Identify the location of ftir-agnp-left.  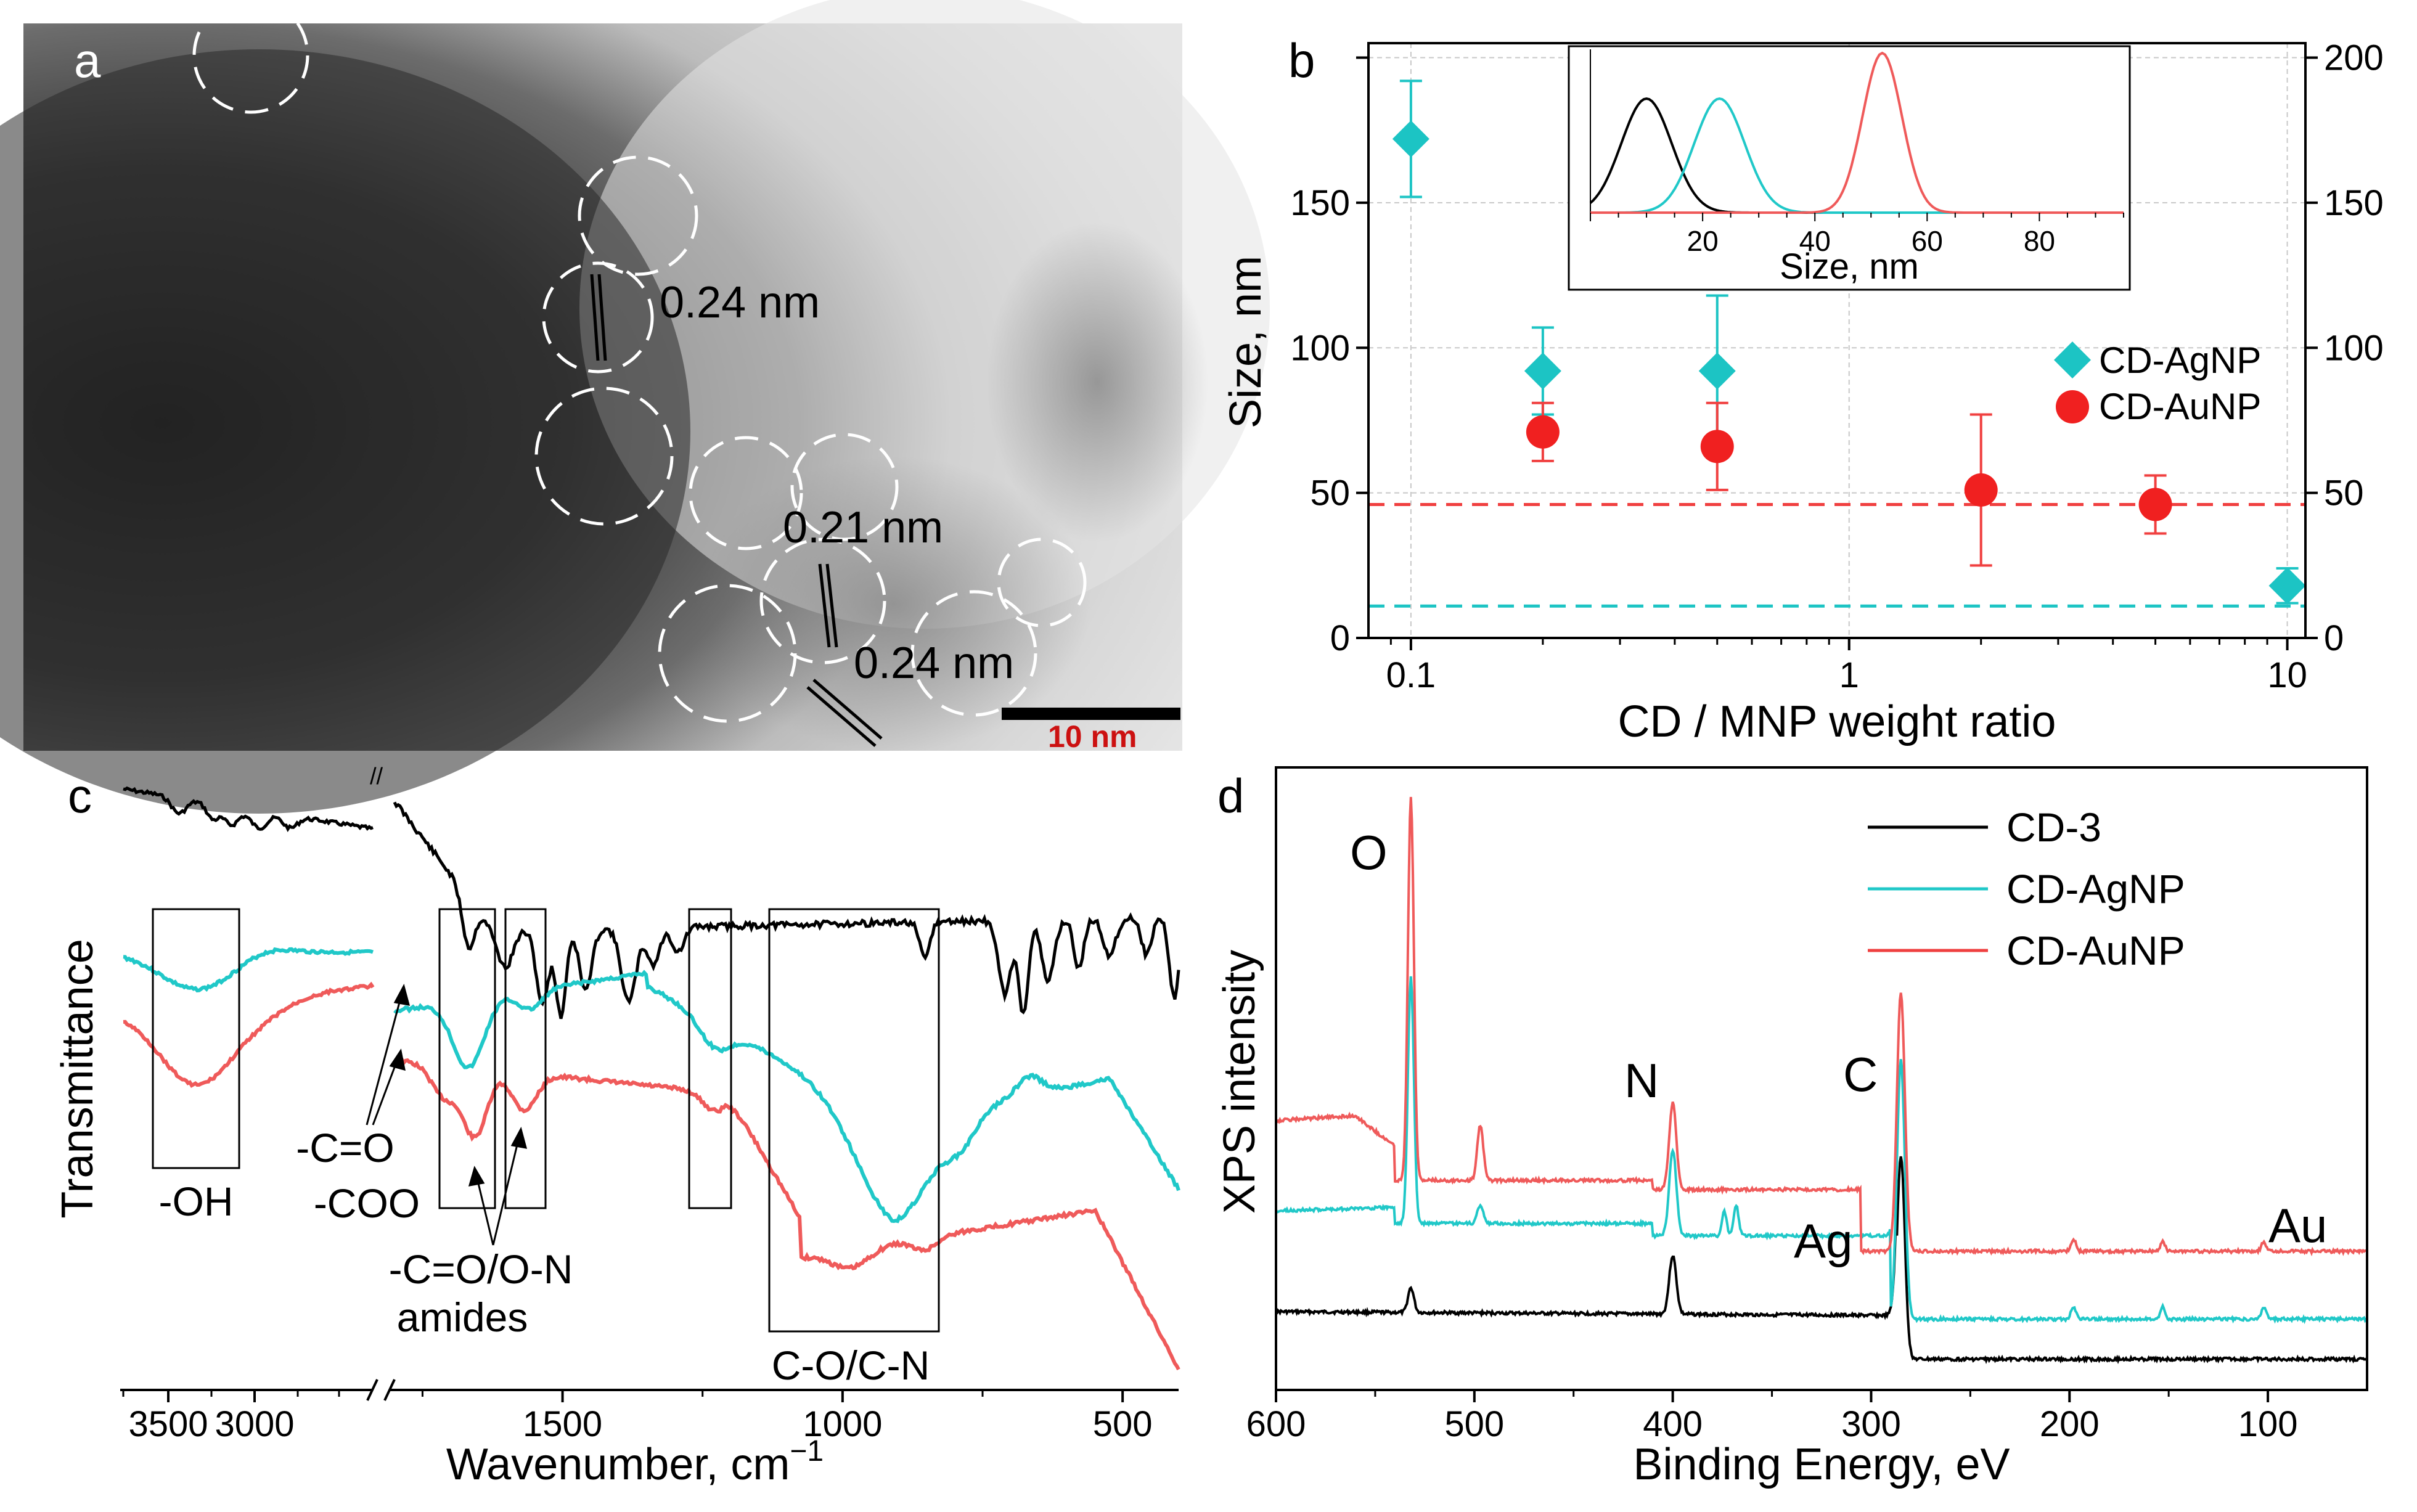
(248, 970).